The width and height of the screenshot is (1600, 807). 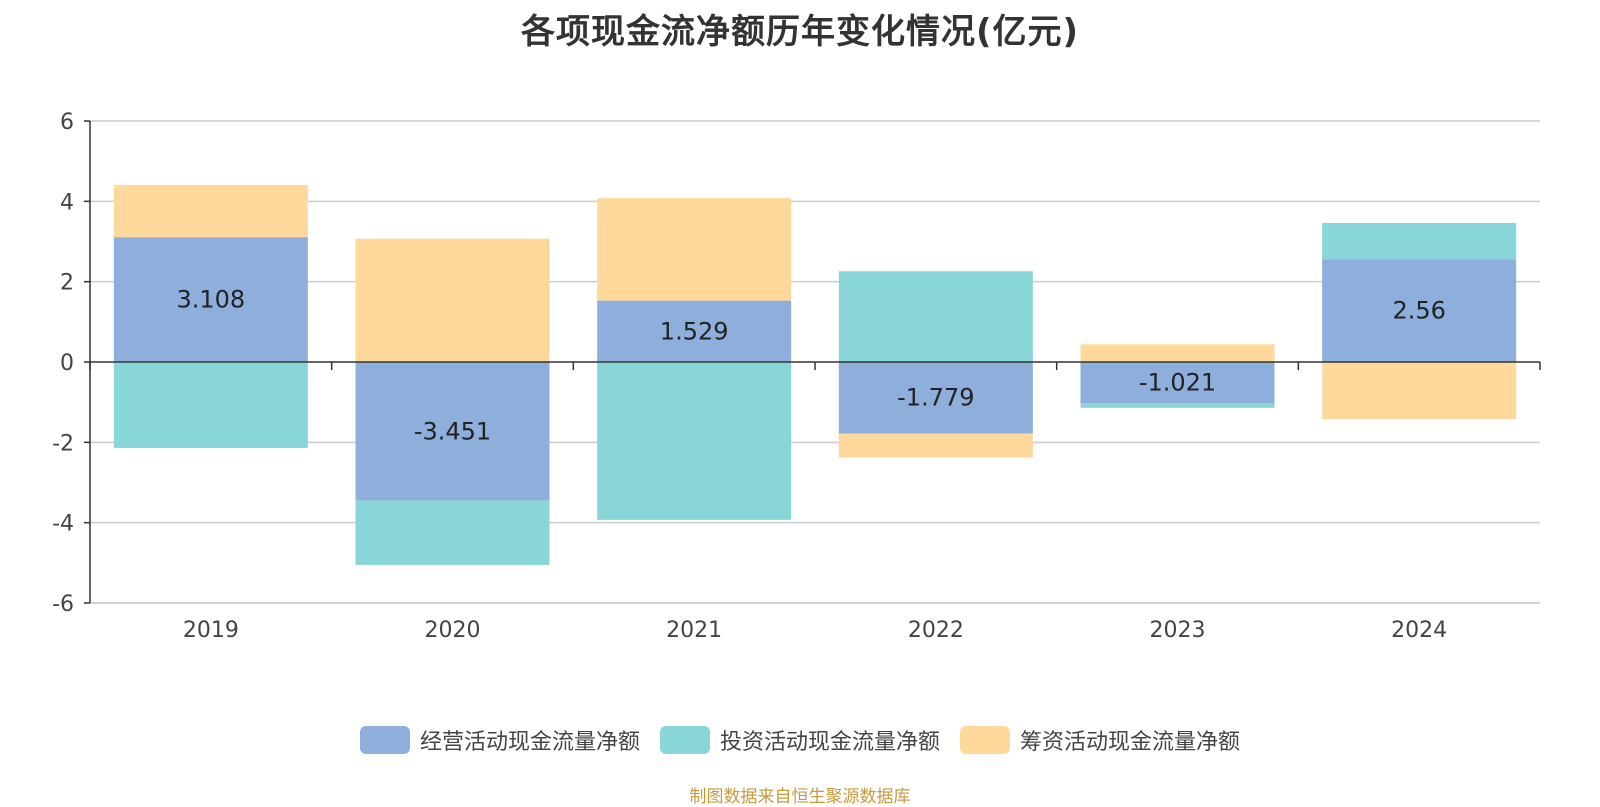 I want to click on data-label-2024: 2.56, so click(x=1418, y=311).